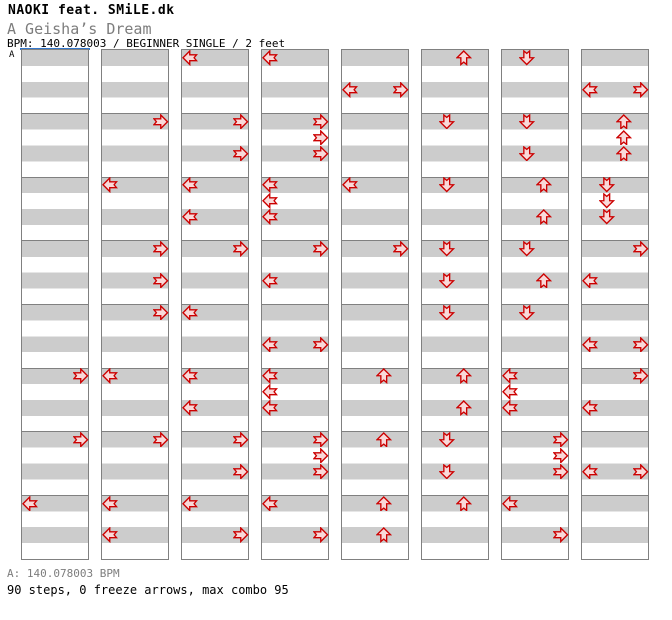 The image size is (672, 620). Describe the element at coordinates (63, 573) in the screenshot. I see `footer-bpm-text: A: 140.078003 BPM` at that location.